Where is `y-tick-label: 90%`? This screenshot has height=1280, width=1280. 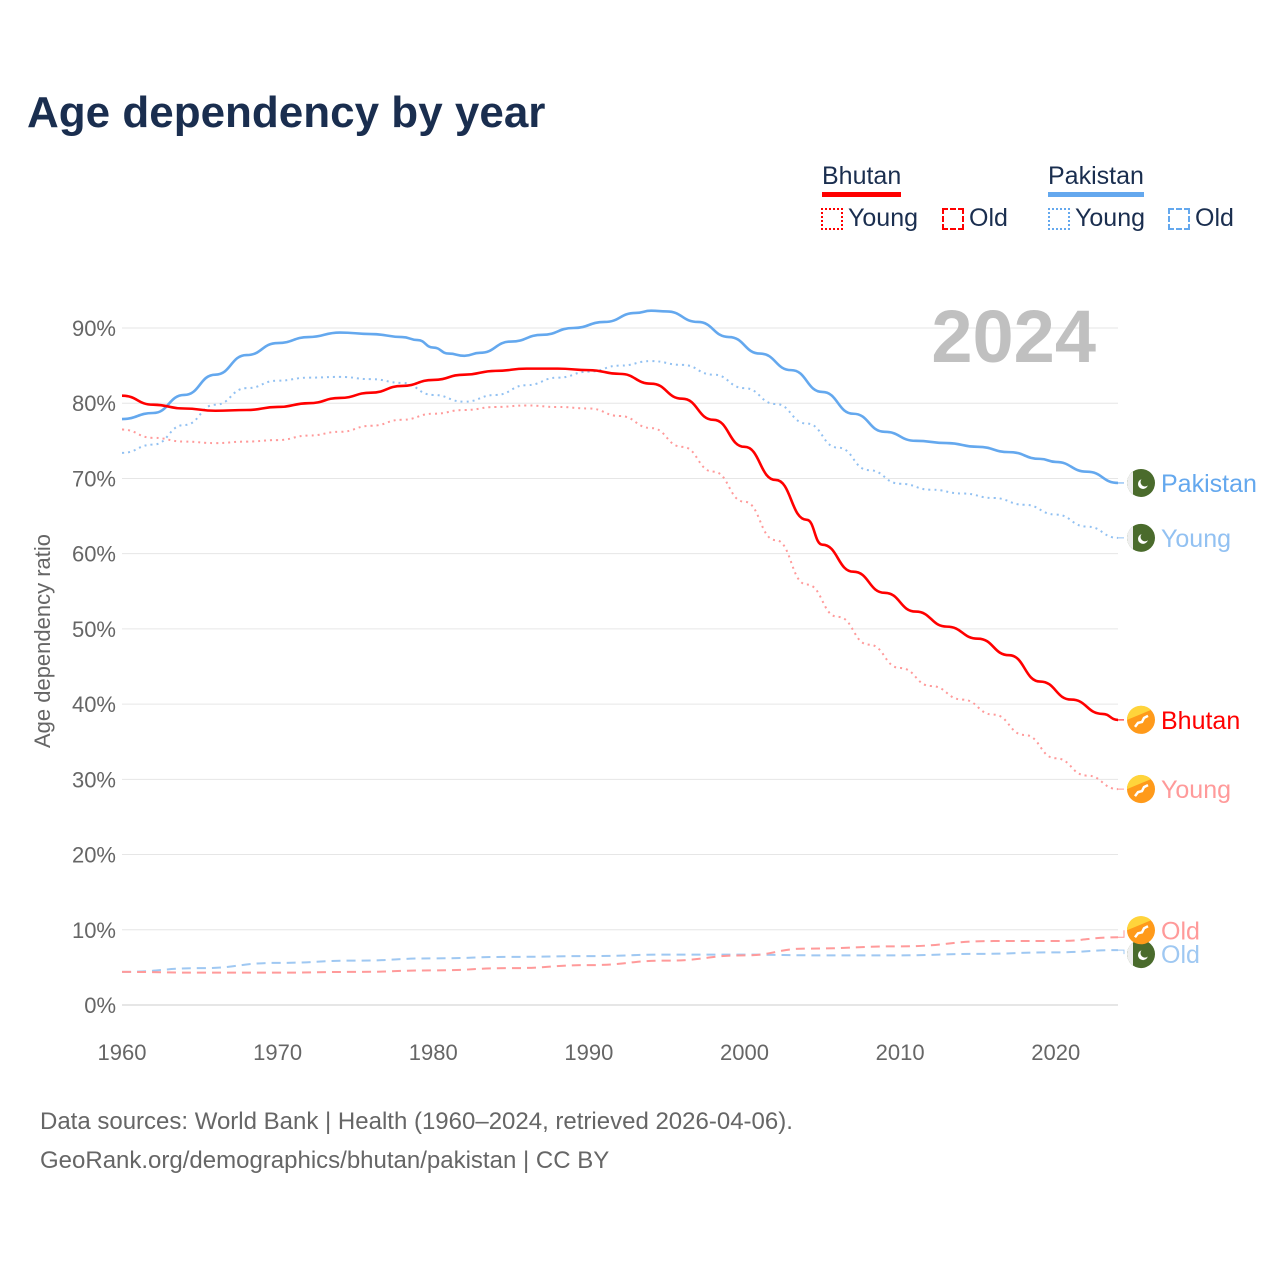 y-tick-label: 90% is located at coordinates (94, 328).